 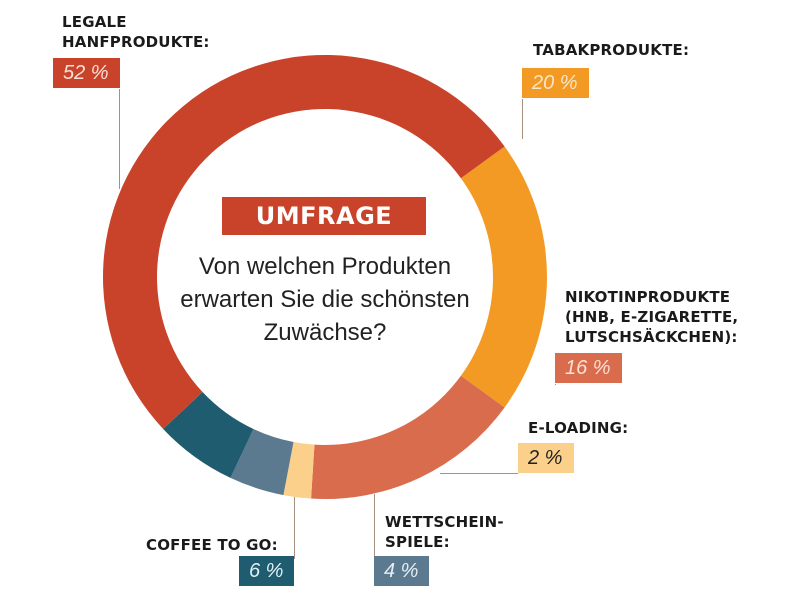 I want to click on slice-value-wettschein: 4 %, so click(x=401, y=571).